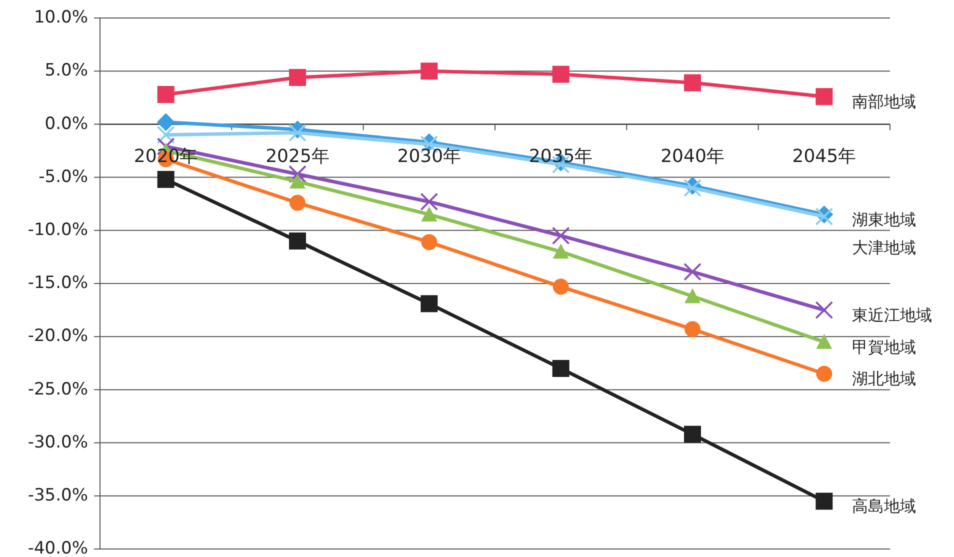 The height and width of the screenshot is (557, 954). I want to click on y-tick-label: -15.0%, so click(58, 283).